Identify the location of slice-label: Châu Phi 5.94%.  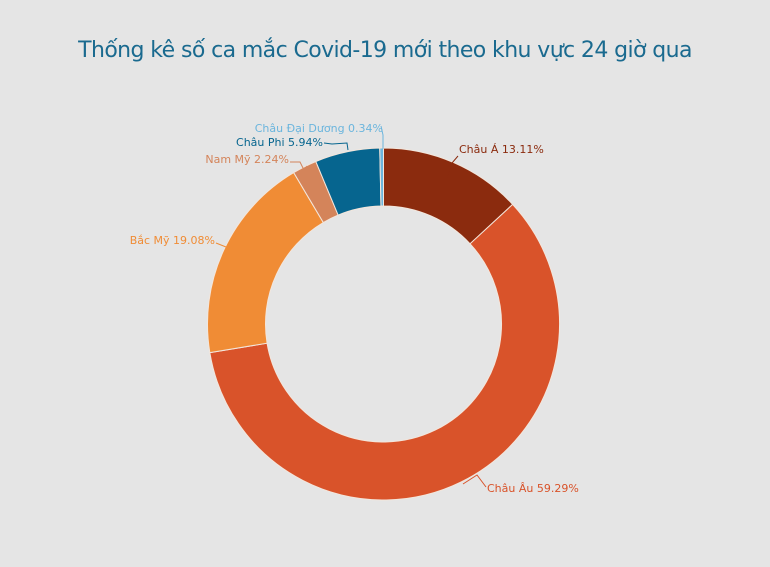
(279, 142).